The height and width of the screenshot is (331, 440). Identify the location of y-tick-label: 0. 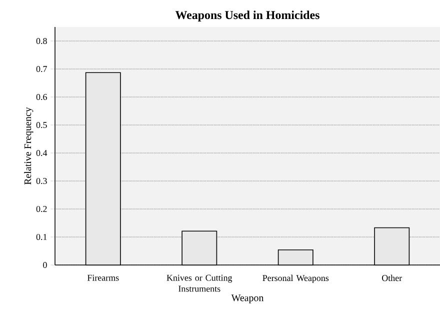
(45, 265).